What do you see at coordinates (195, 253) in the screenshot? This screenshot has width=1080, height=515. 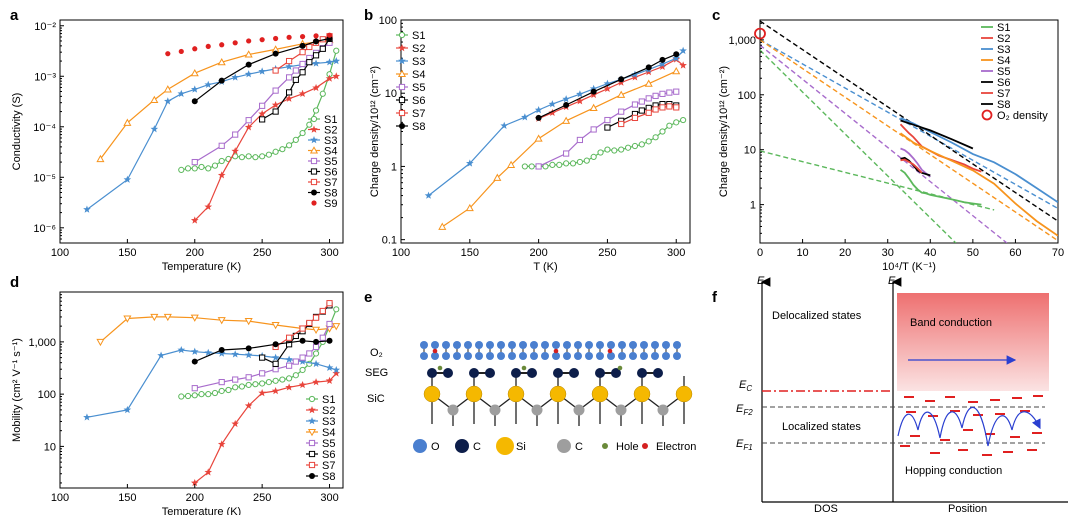 I see `x-tick-label: 200` at bounding box center [195, 253].